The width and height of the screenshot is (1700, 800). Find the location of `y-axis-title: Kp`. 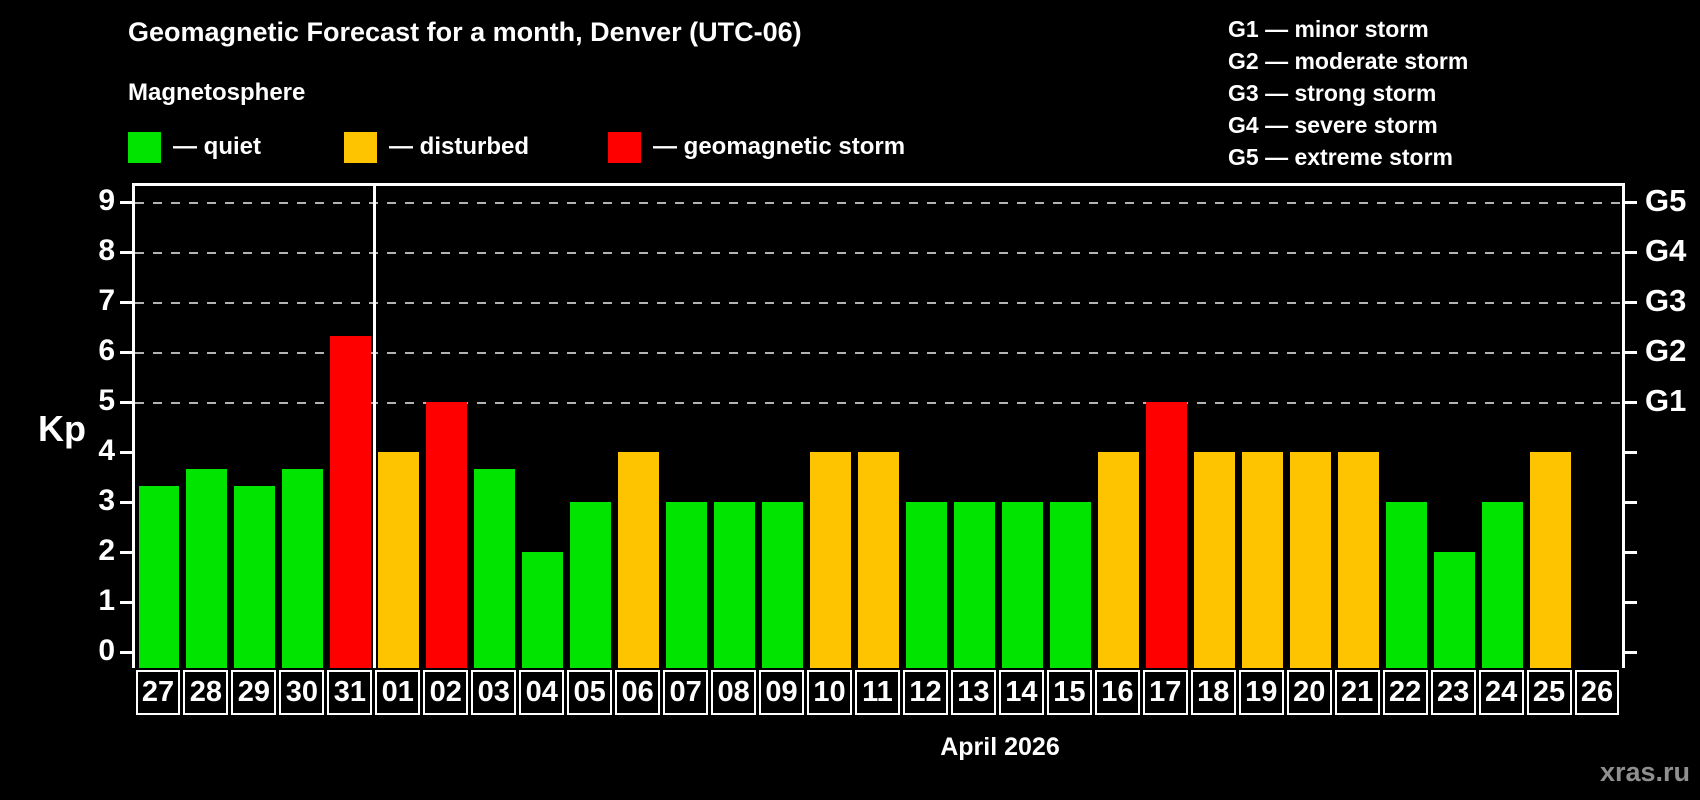

y-axis-title: Kp is located at coordinates (62, 428).